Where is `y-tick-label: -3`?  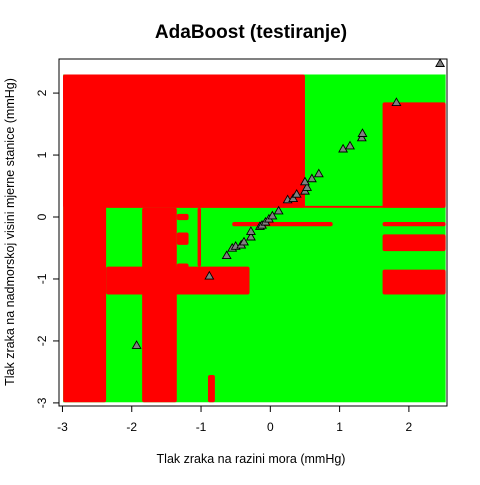
y-tick-label: -3 is located at coordinates (42, 402).